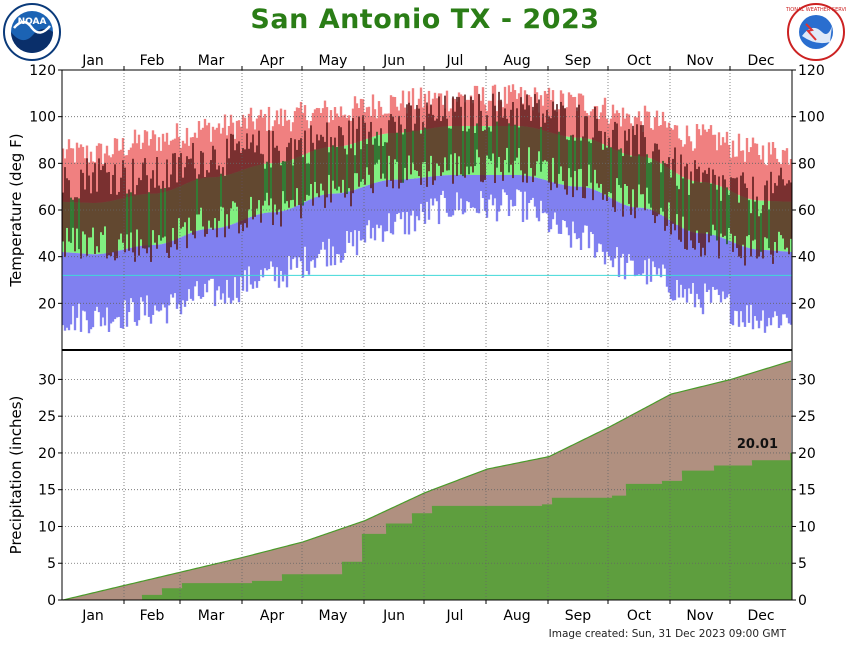 Image resolution: width=850 pixels, height=650 pixels. Describe the element at coordinates (807, 380) in the screenshot. I see `precip-tick-label-right: 30` at that location.